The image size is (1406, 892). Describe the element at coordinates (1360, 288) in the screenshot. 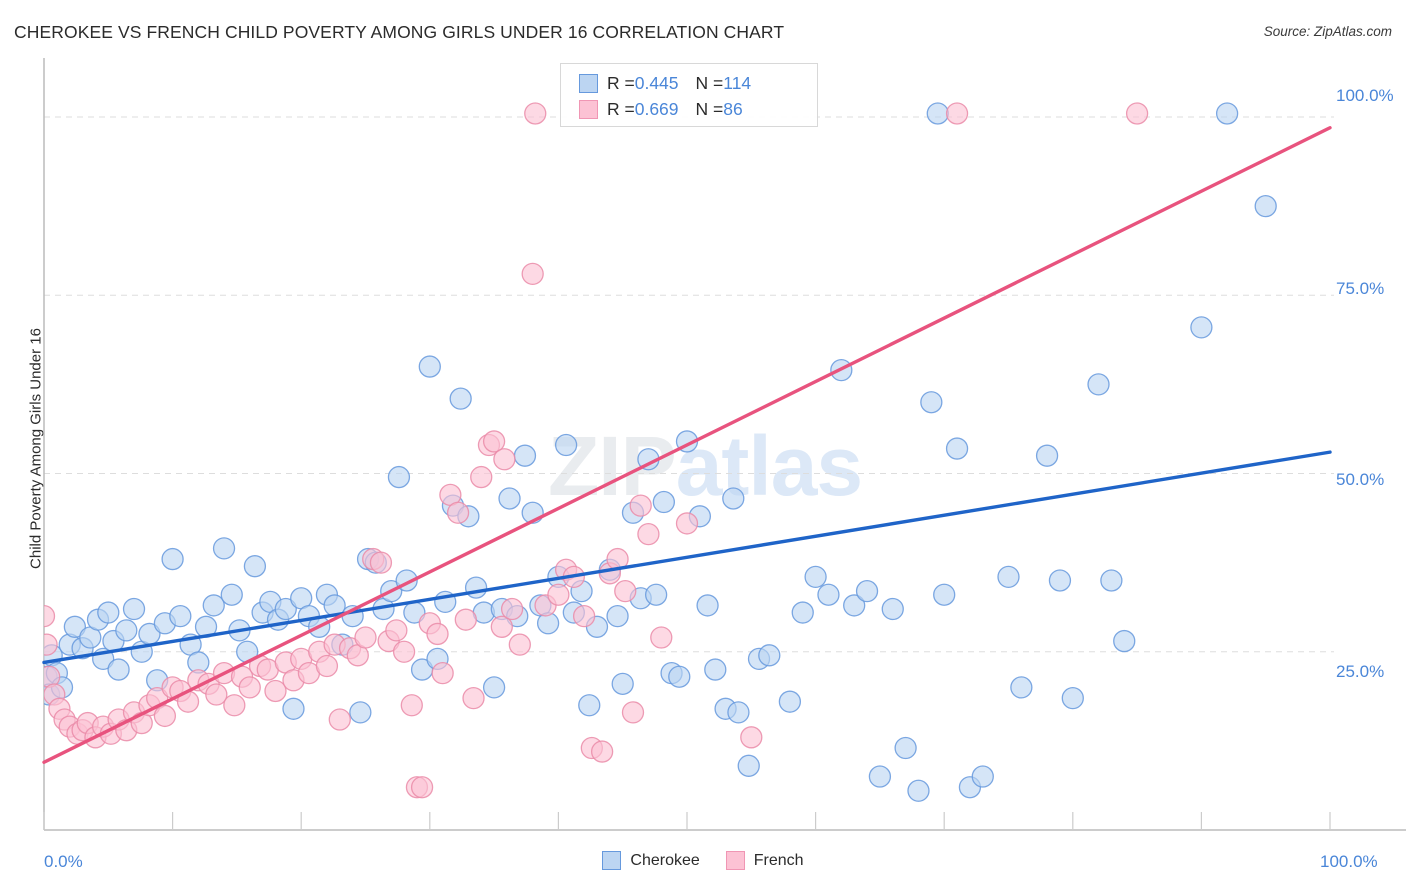

I see `y-axis-tick-75: 75.0%` at that location.